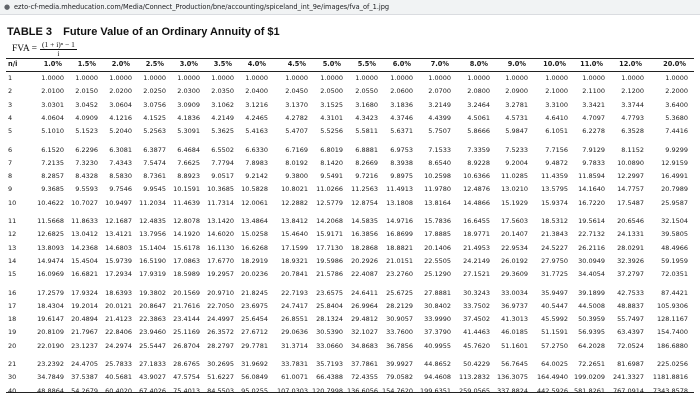 This screenshot has height=410, width=700. Describe the element at coordinates (366, 117) in the screenshot. I see `table-cell: 4.3423` at that location.